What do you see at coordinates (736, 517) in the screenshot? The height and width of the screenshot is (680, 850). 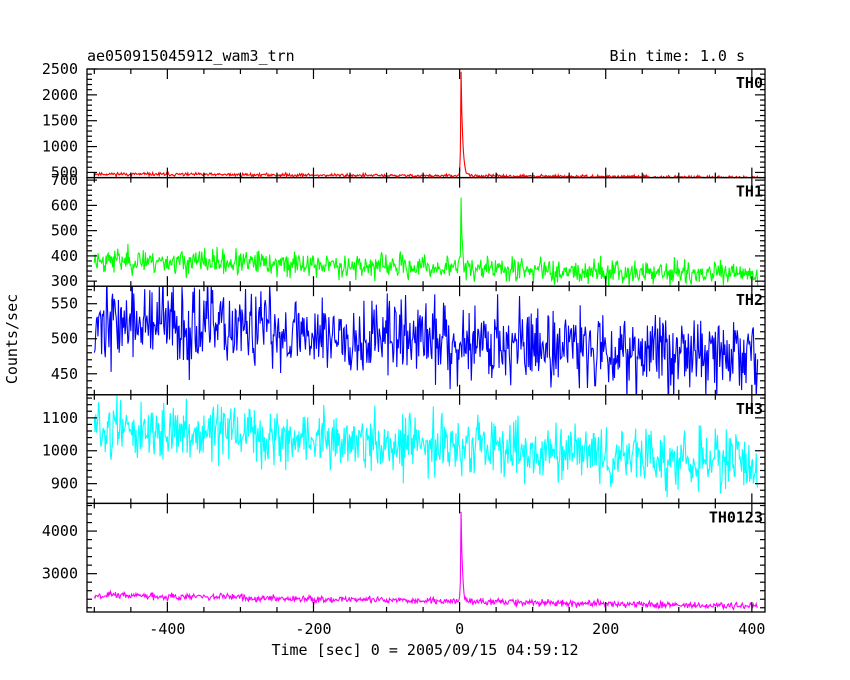 I see `series-label: TH0123` at bounding box center [736, 517].